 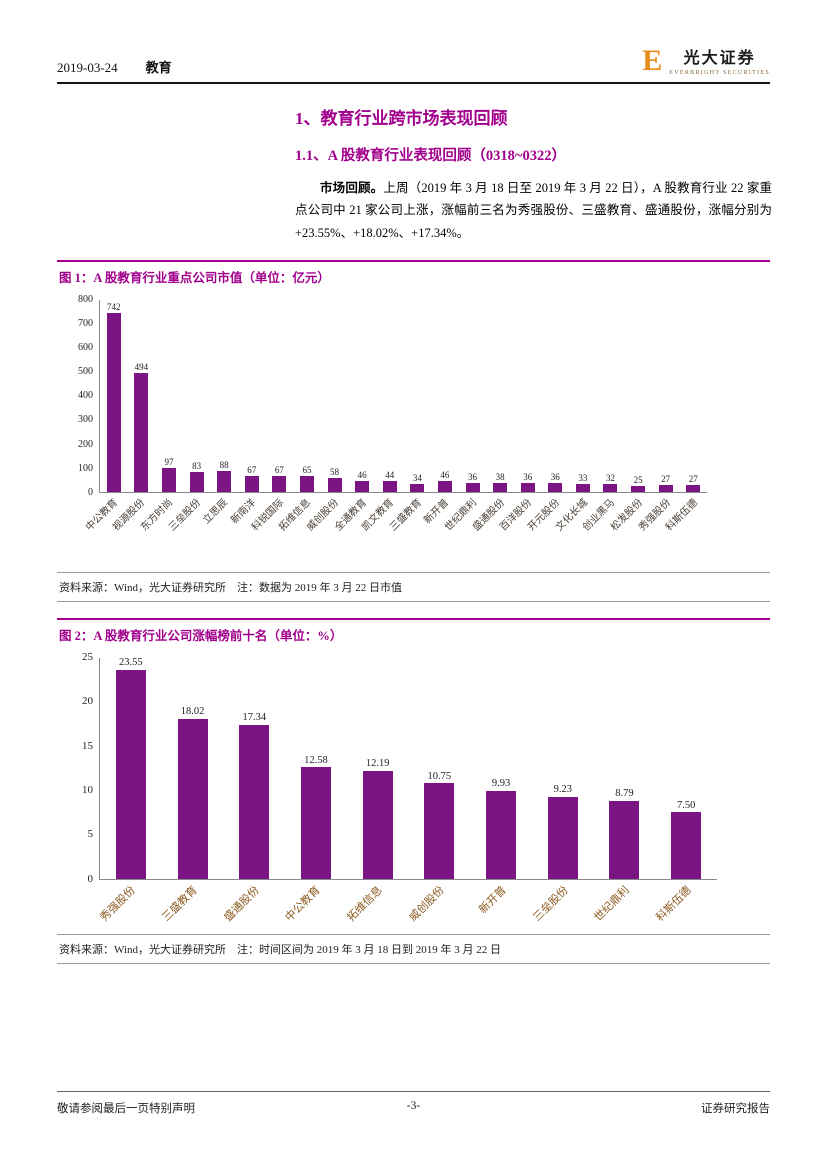 What do you see at coordinates (638, 479) in the screenshot?
I see `bar-value-label: 25` at bounding box center [638, 479].